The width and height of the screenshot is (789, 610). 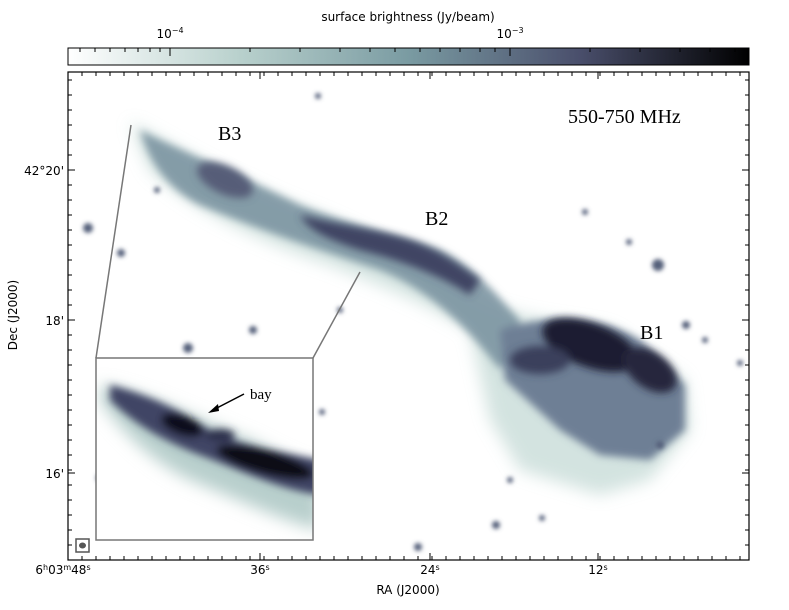 I want to click on region-label-b1: B1, so click(x=651, y=333).